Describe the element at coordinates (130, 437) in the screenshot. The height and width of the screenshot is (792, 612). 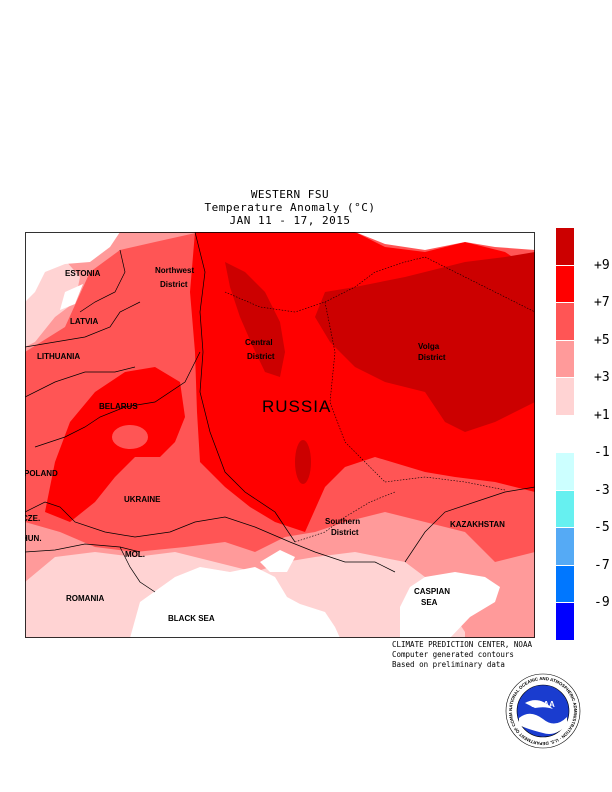
I see `anomaly-hole-west` at that location.